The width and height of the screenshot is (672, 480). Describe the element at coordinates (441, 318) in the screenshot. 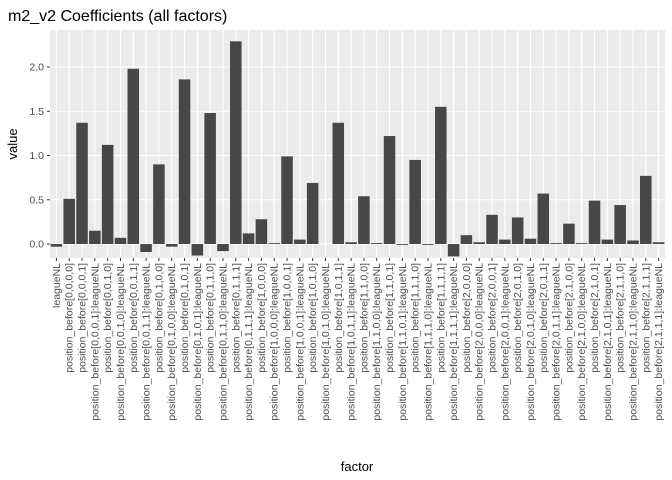

I see `x-tick-label: position_before[1,1,1,1]` at that location.